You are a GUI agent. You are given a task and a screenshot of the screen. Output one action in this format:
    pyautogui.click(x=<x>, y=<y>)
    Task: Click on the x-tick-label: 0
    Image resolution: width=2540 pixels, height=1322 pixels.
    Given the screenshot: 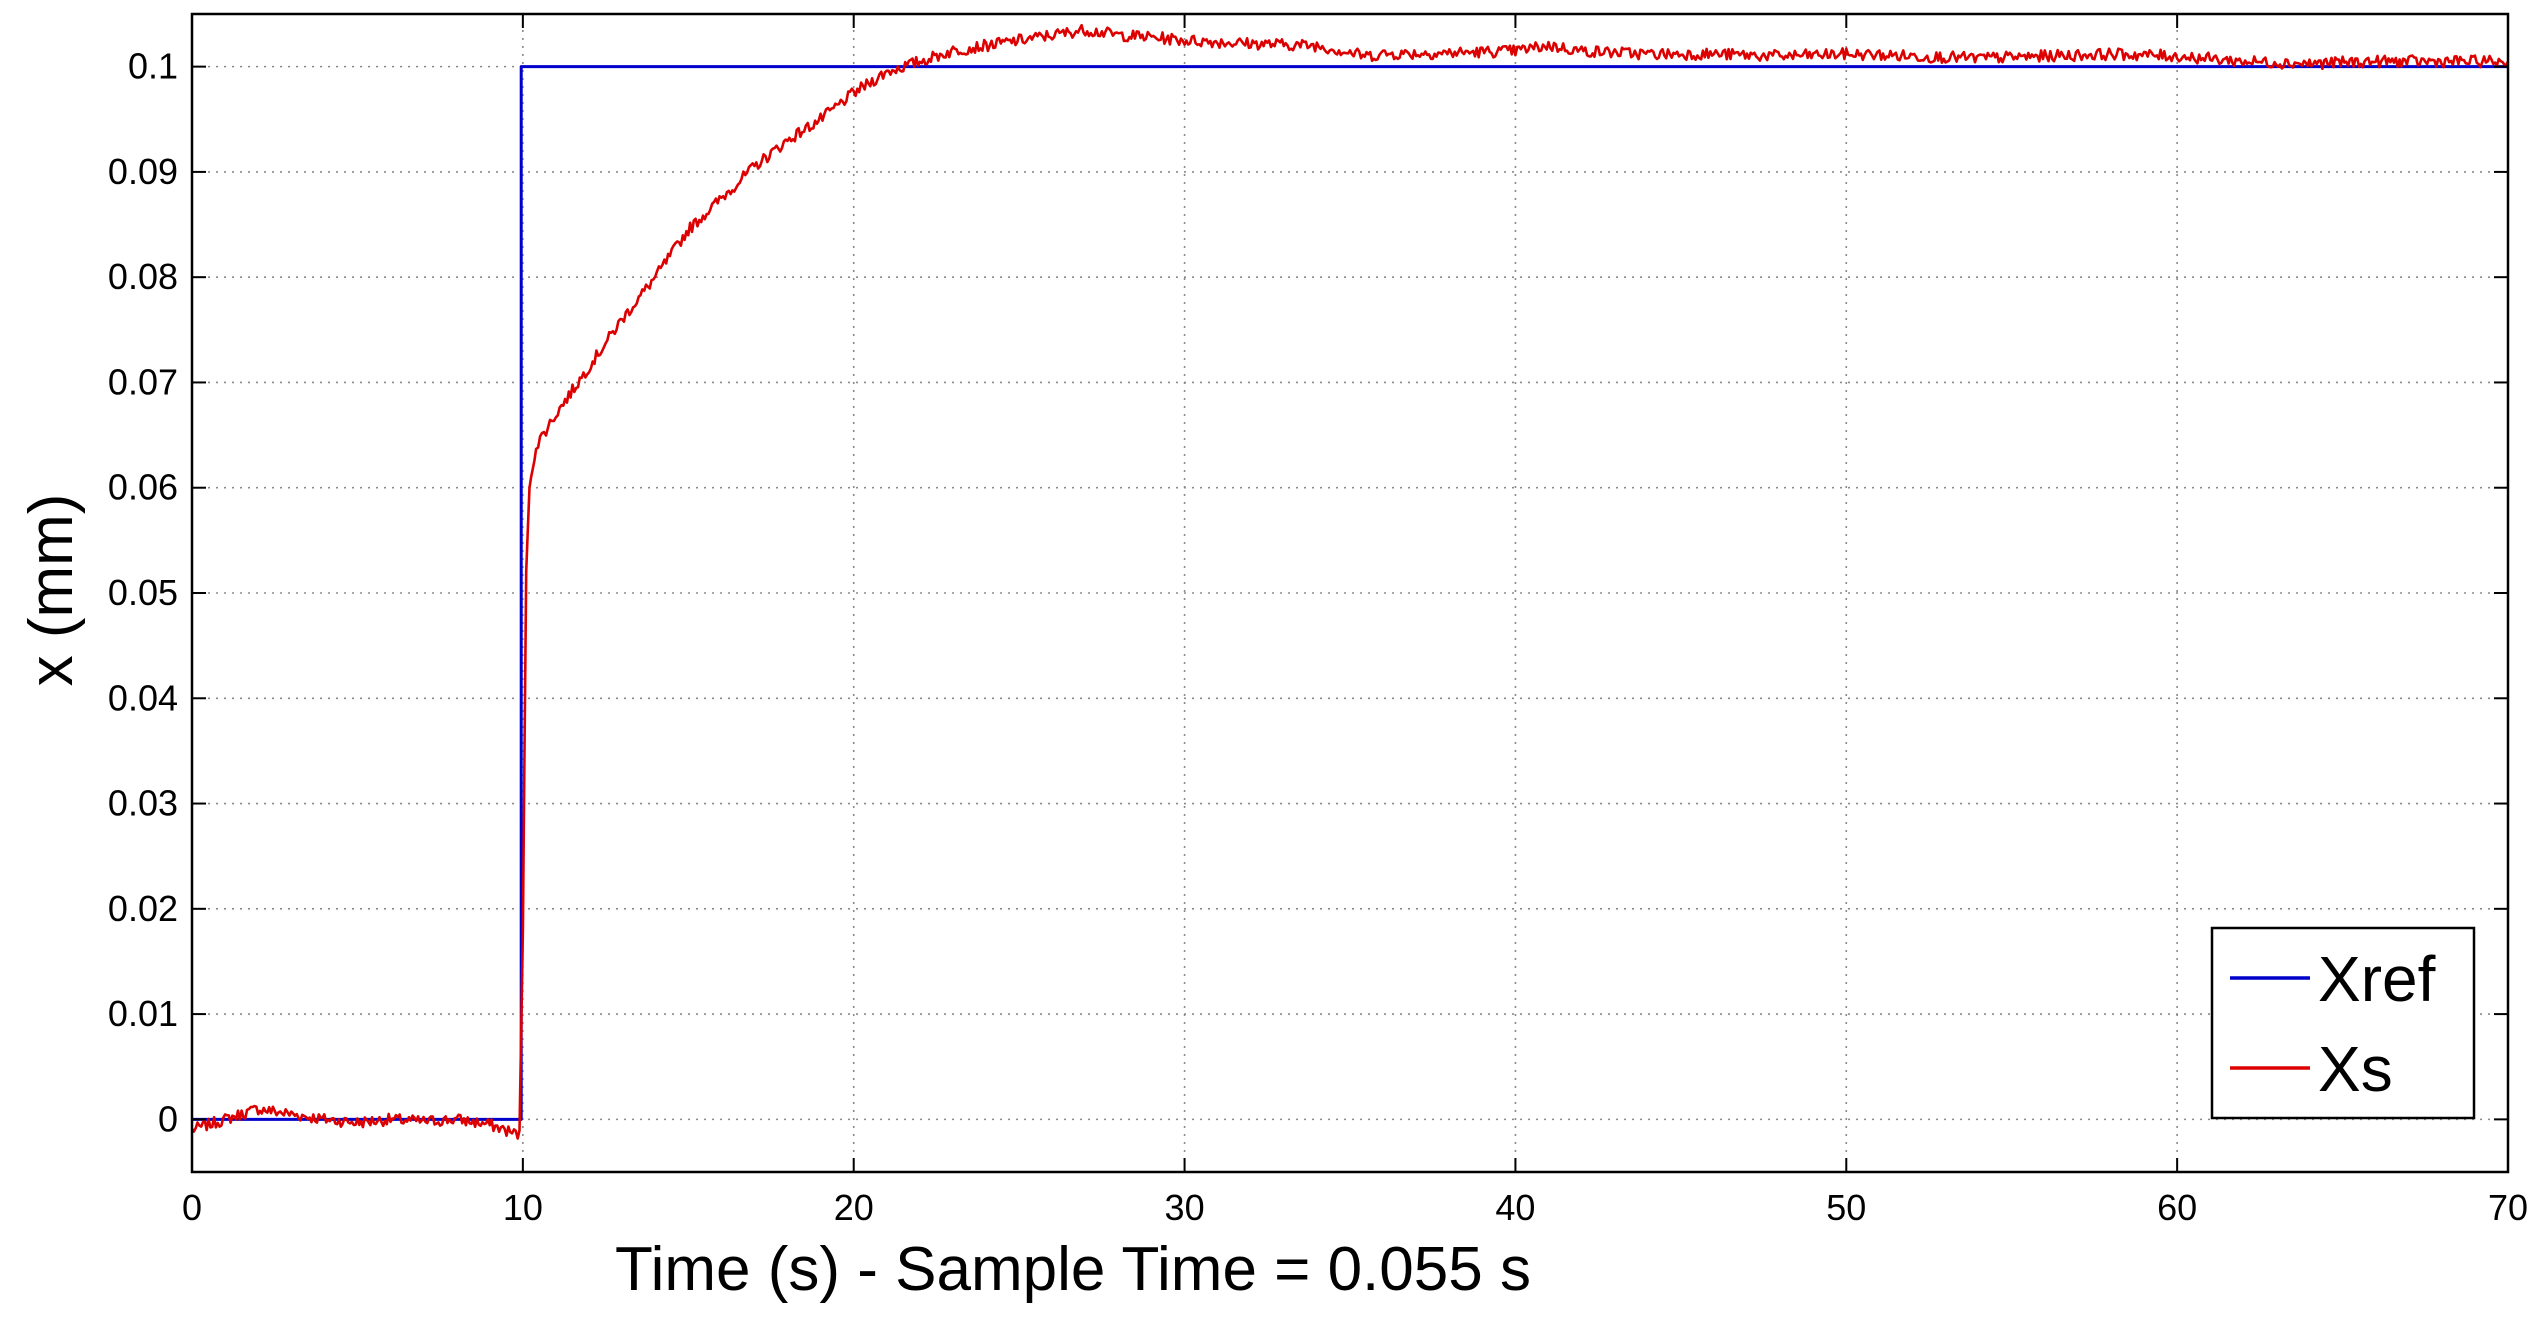 What is the action you would take?
    pyautogui.click(x=192, y=1207)
    